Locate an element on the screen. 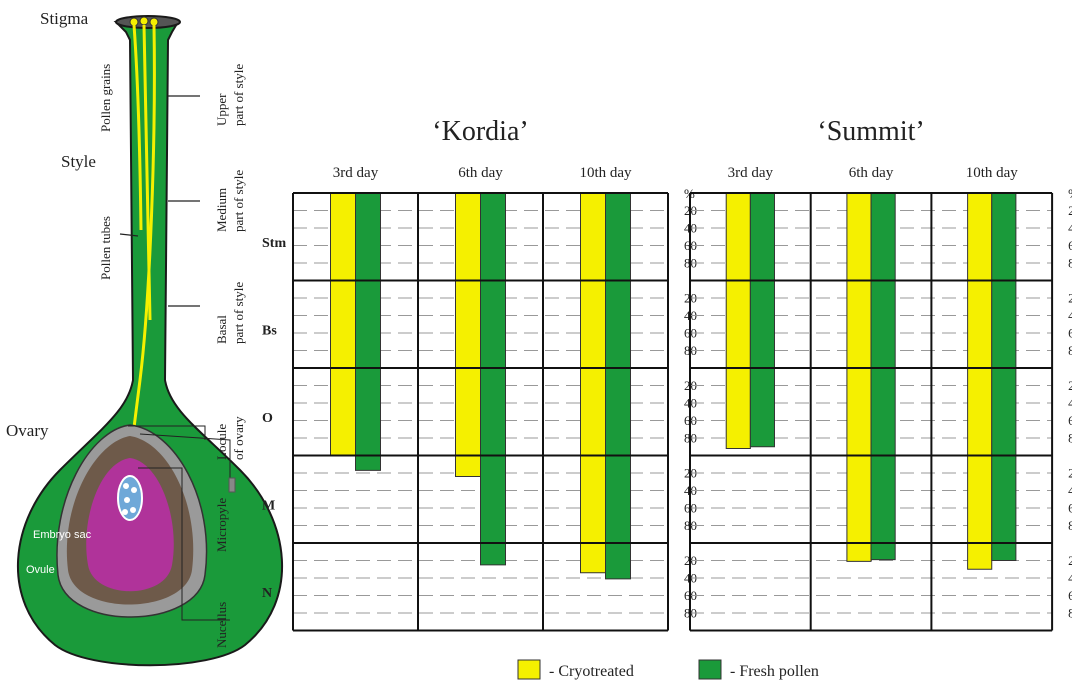  label-locule: Locule is located at coordinates (221, 442).